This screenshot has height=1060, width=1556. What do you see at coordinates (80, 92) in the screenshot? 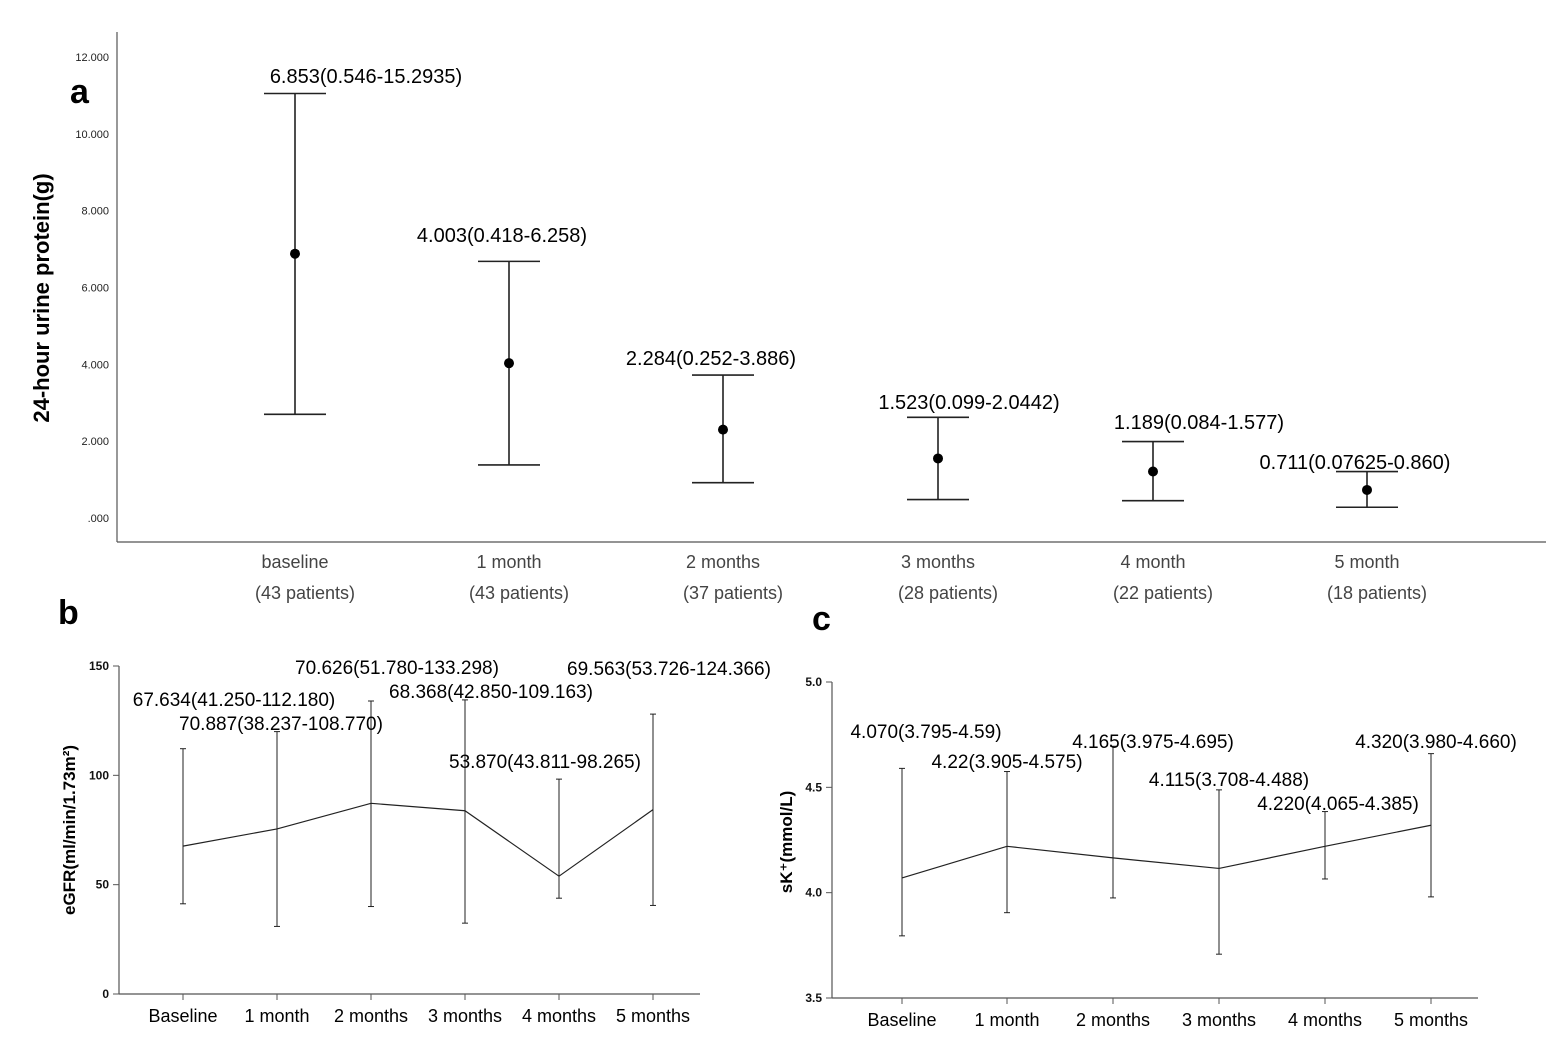
I see `panel-a-letter: a` at bounding box center [80, 92].